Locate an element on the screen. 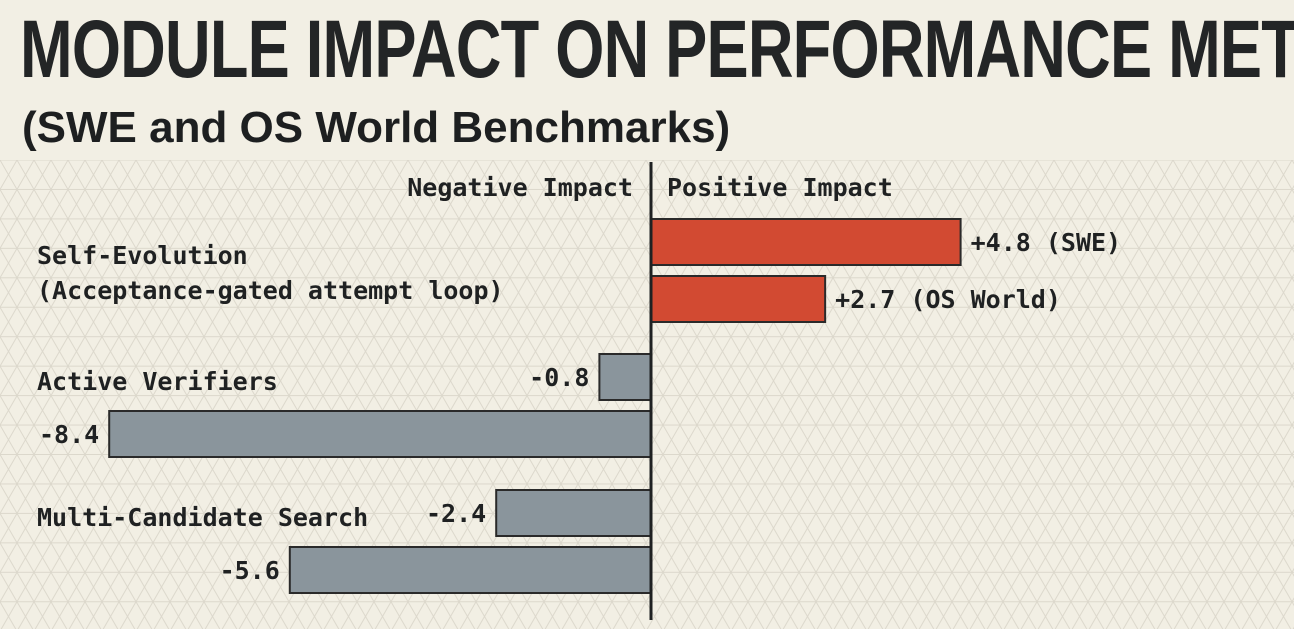  data-label: -0.8 is located at coordinates (559, 377).